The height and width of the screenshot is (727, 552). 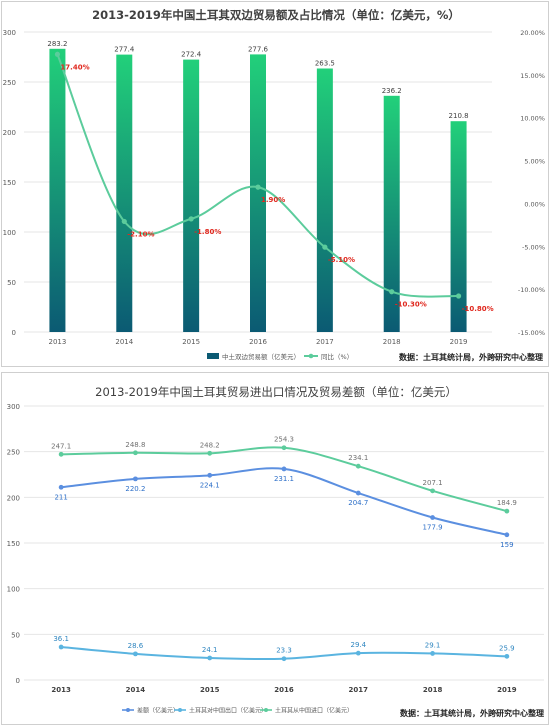 I want to click on x-tick-label: 2013, so click(x=58, y=342).